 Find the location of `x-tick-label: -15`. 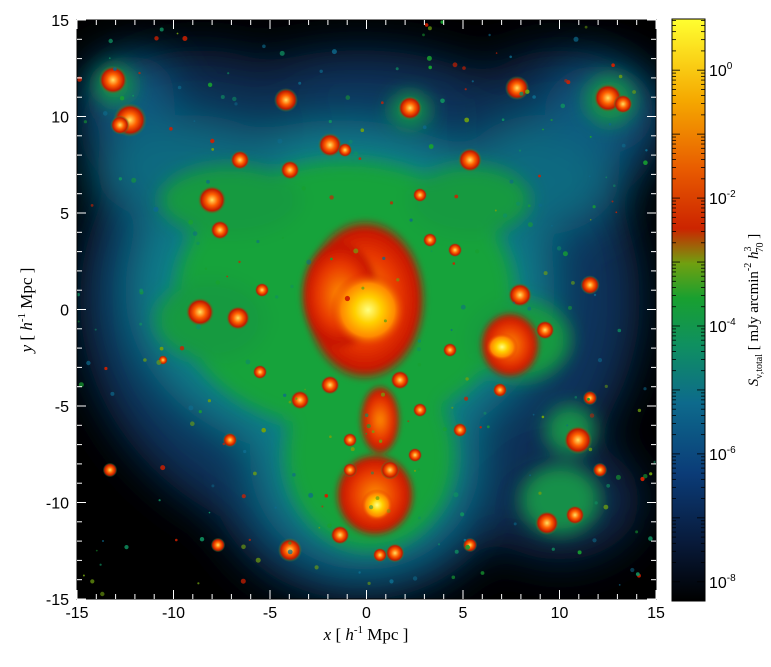

x-tick-label: -15 is located at coordinates (76, 613).